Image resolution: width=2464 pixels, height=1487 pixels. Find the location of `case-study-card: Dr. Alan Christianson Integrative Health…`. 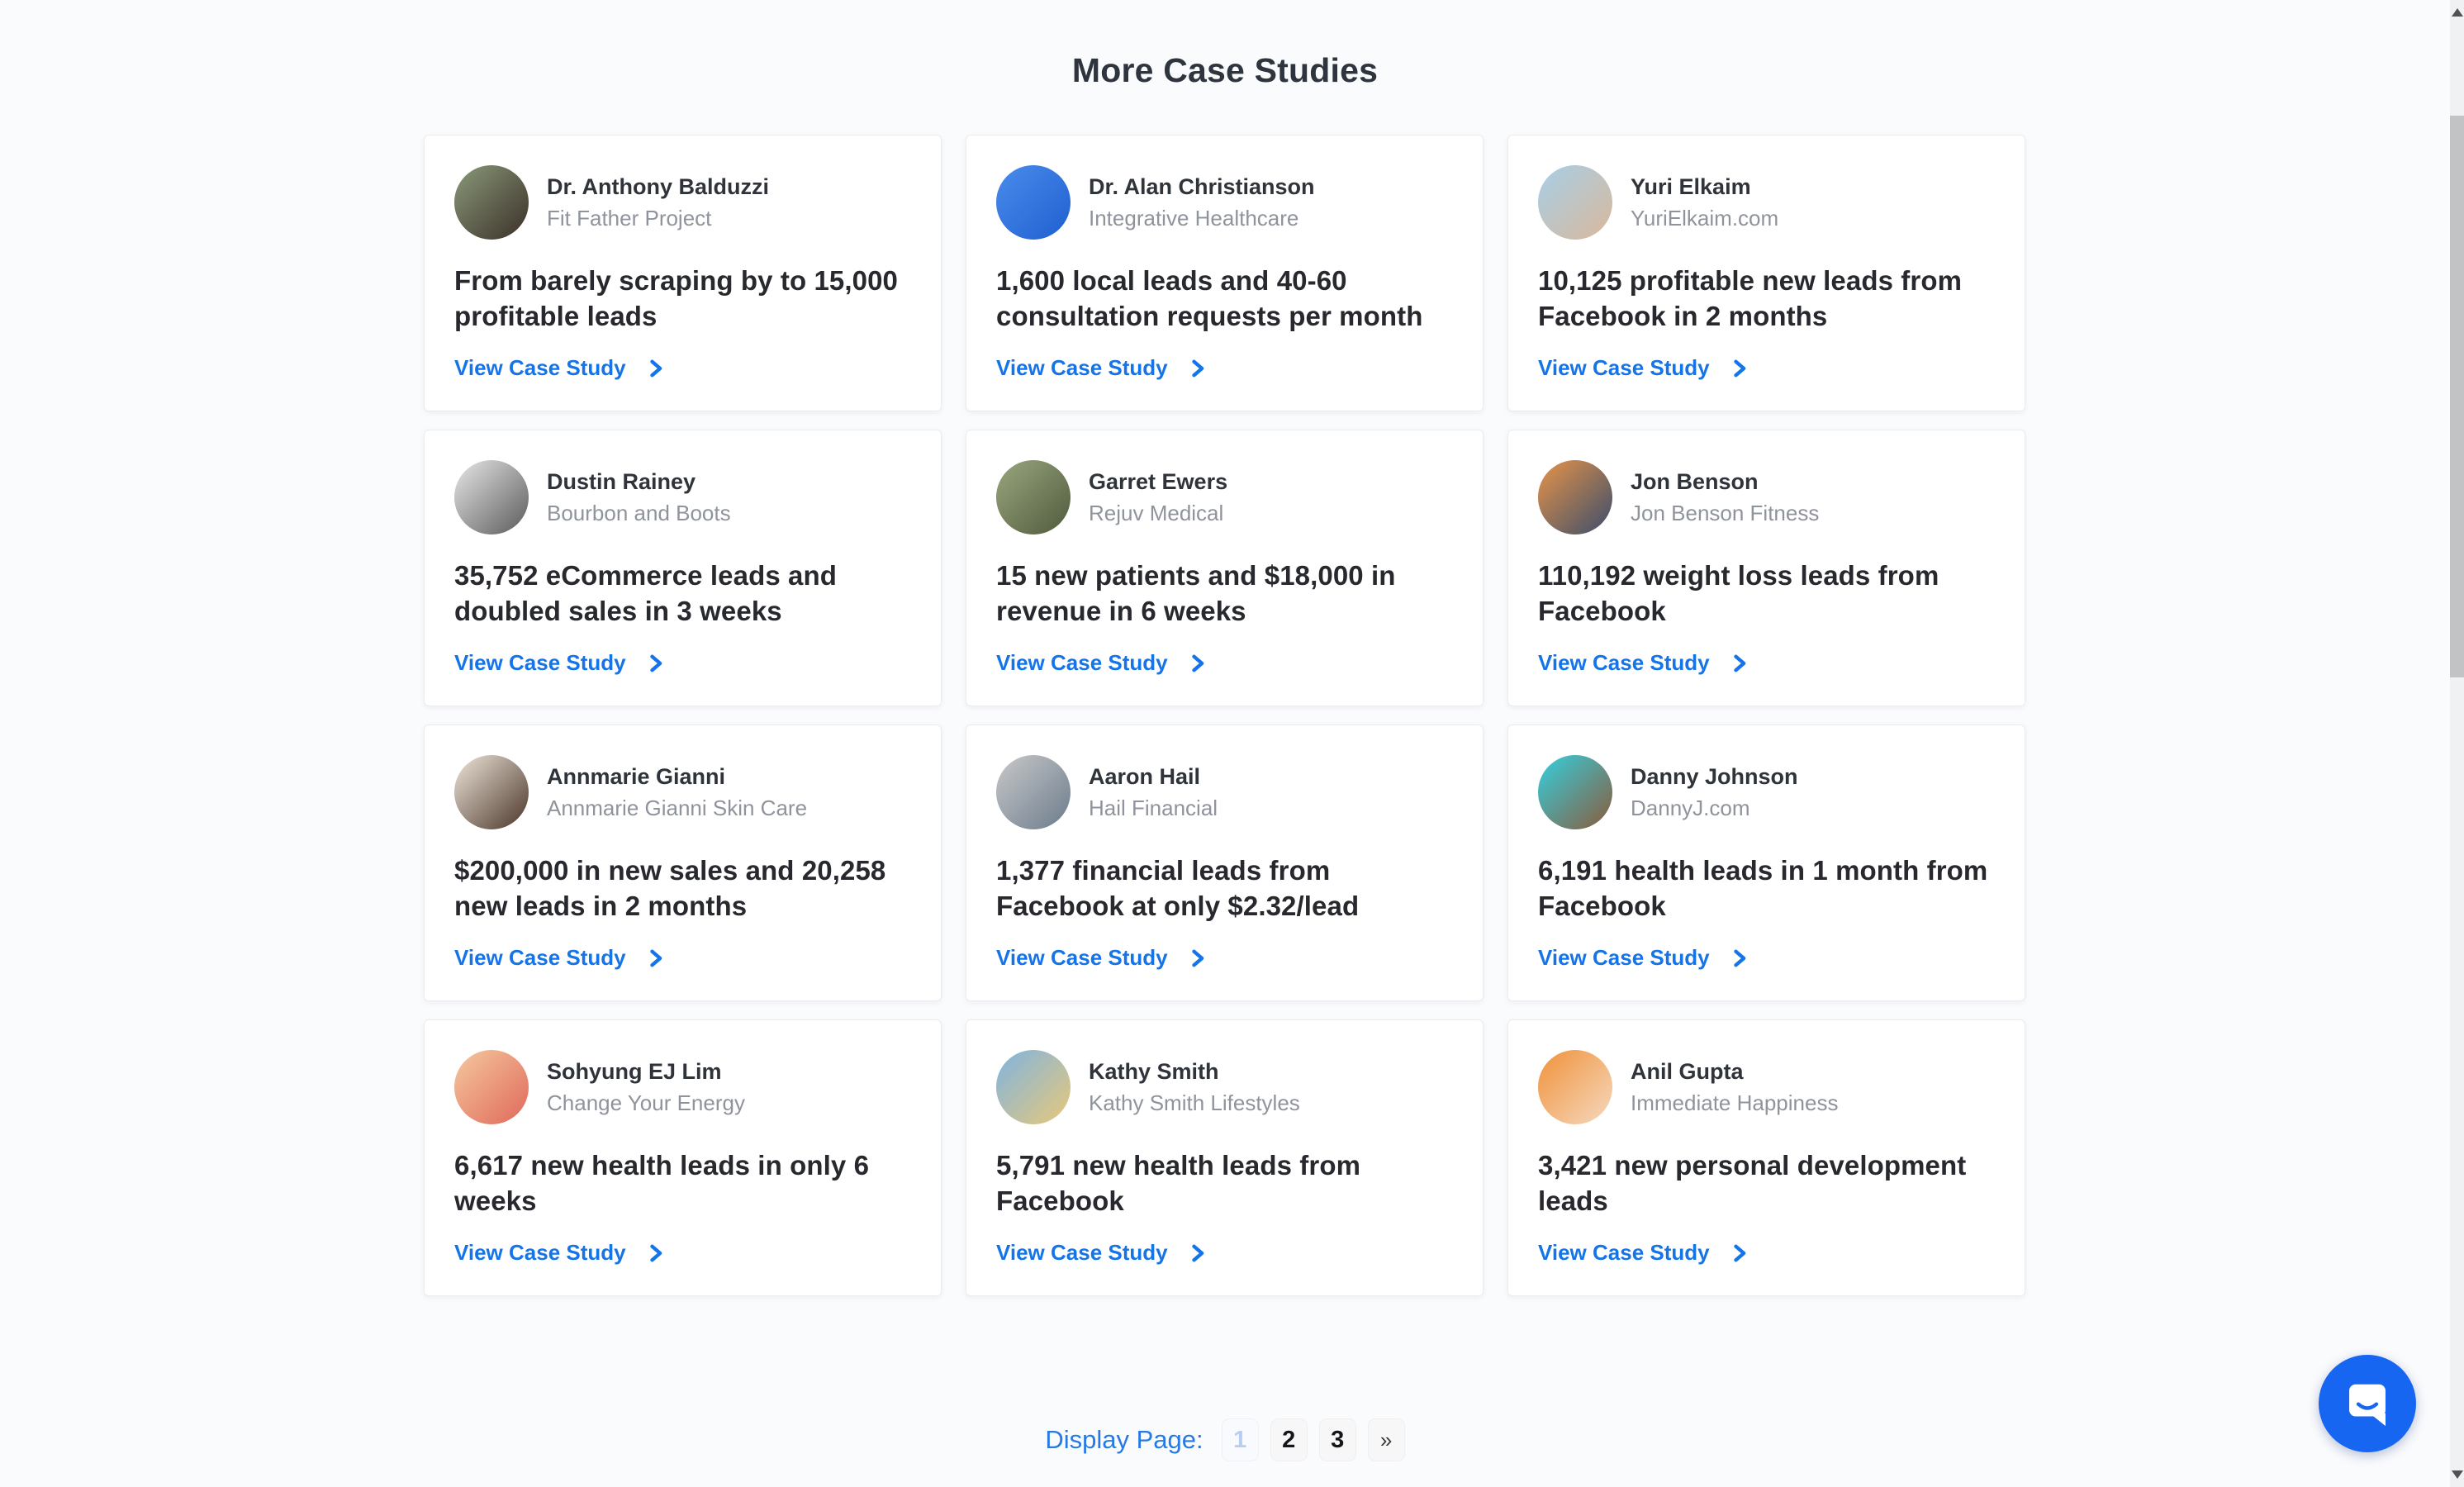

case-study-card: Dr. Alan Christianson Integrative Health… is located at coordinates (1225, 273).